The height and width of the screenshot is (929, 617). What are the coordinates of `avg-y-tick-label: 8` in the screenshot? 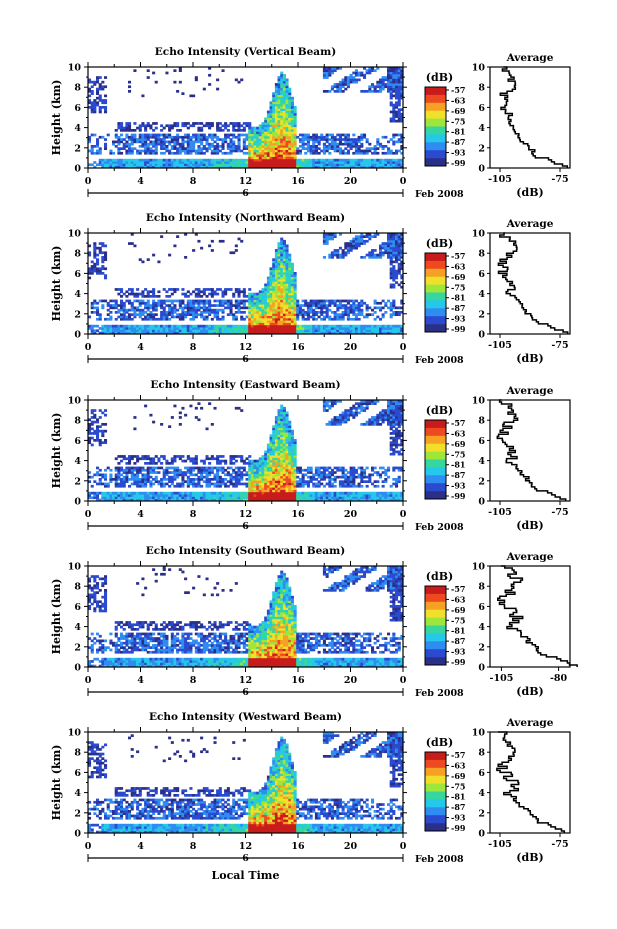 It's located at (481, 88).